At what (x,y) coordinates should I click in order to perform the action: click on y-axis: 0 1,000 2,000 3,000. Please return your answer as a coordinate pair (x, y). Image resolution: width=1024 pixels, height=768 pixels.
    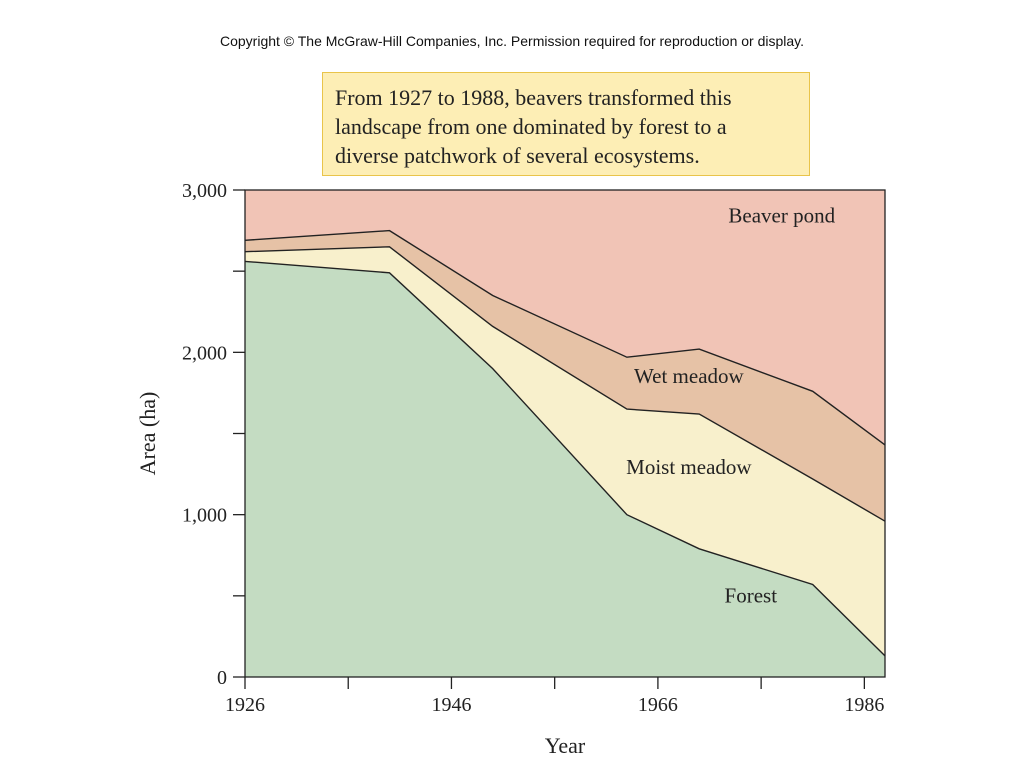
    Looking at the image, I should click on (213, 434).